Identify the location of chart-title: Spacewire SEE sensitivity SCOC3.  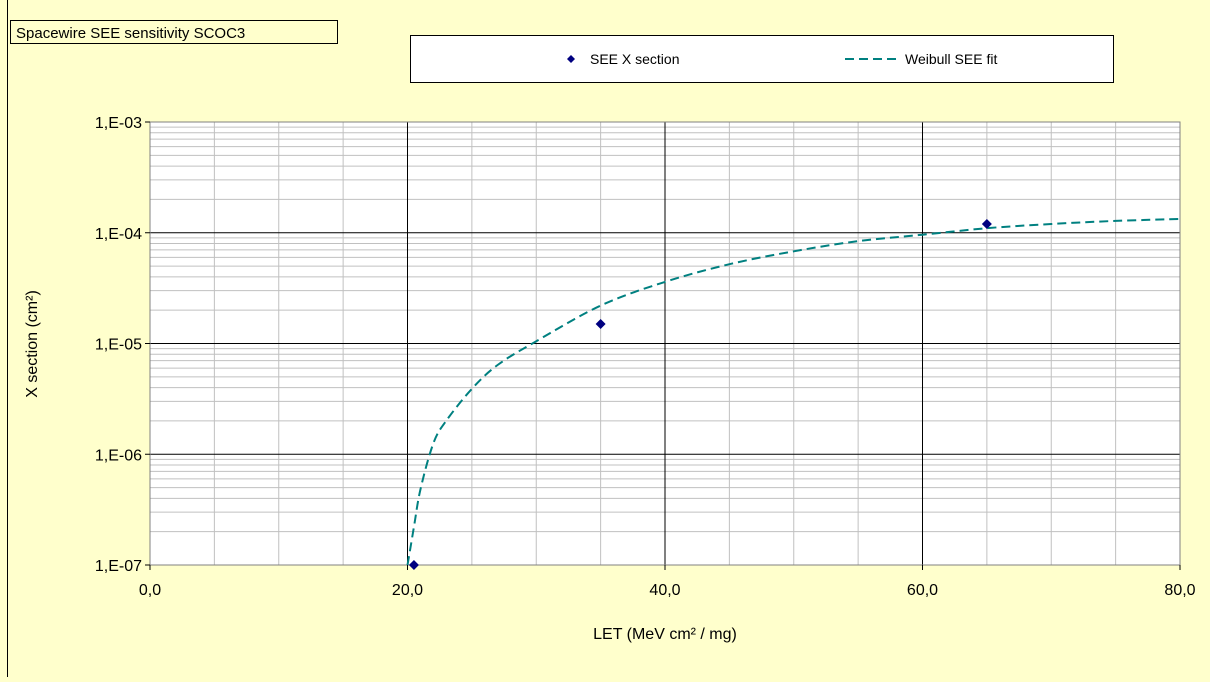
(130, 33).